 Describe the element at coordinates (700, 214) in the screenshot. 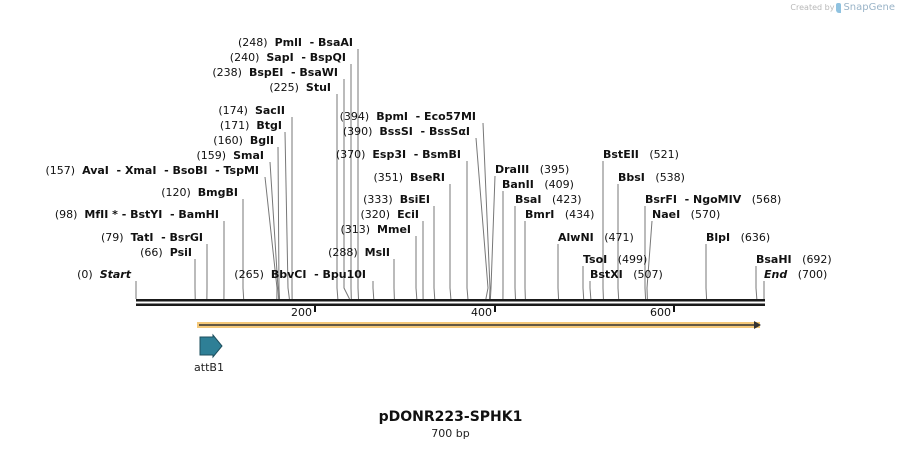

I see `site-position: (570)` at that location.